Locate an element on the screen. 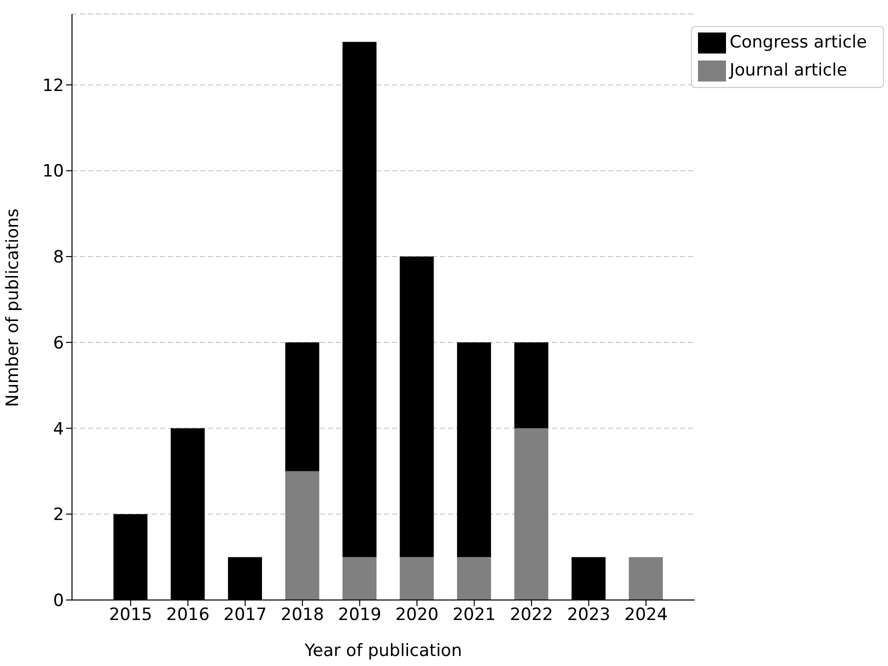 The height and width of the screenshot is (666, 888). legend-label: Journal article is located at coordinates (789, 70).